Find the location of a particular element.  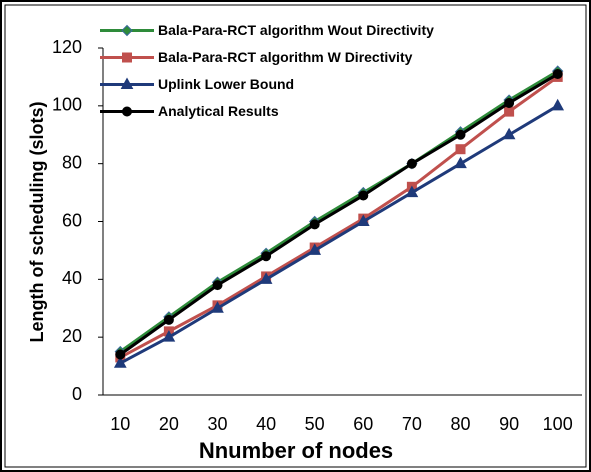

y-tick-label: 40 is located at coordinates (72, 278).